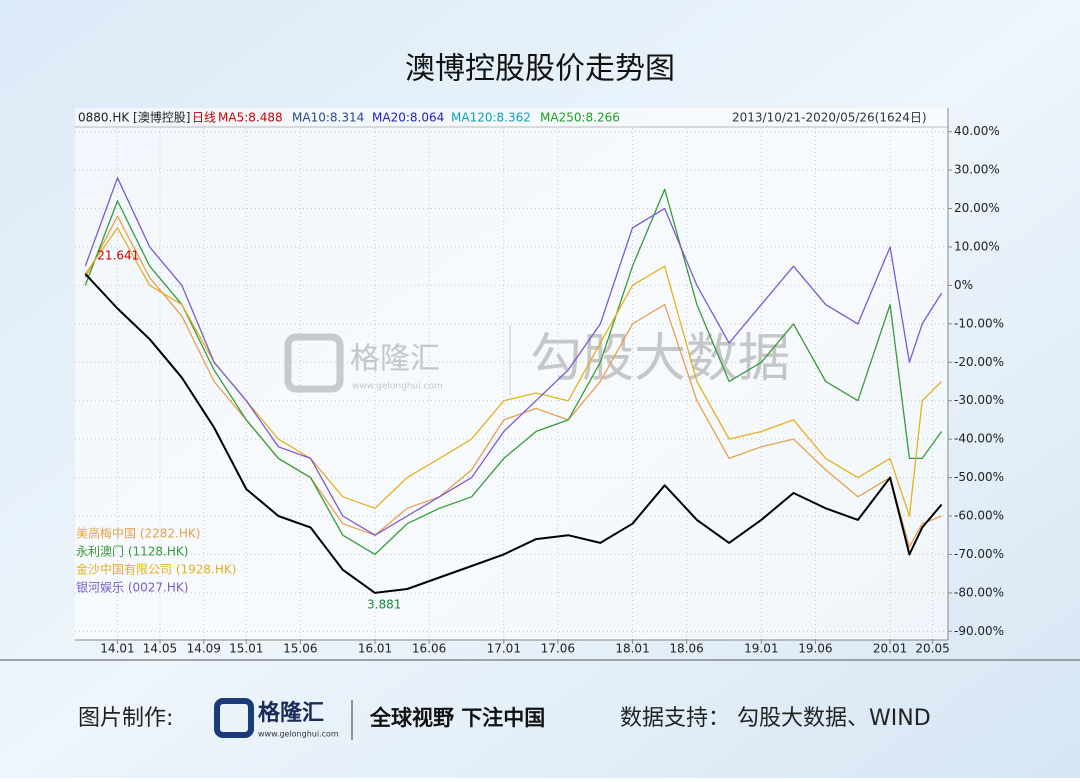 This screenshot has height=782, width=1080. Describe the element at coordinates (234, 718) in the screenshot. I see `footer-logo` at that location.